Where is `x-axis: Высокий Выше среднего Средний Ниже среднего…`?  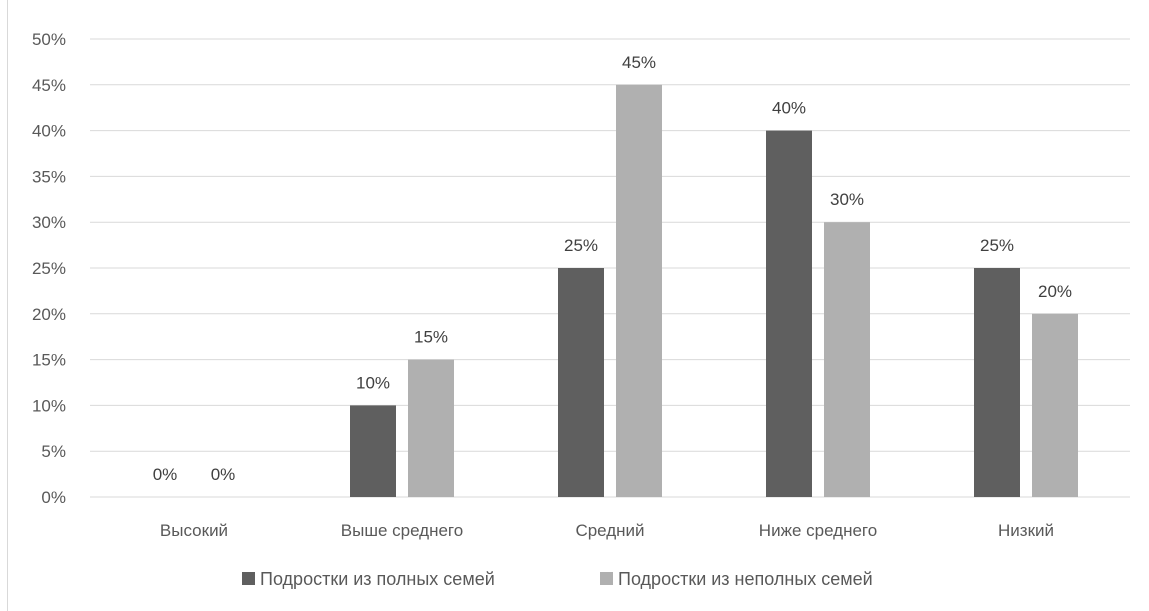
x-axis: Высокий Выше среднего Средний Ниже среднего… is located at coordinates (607, 530).